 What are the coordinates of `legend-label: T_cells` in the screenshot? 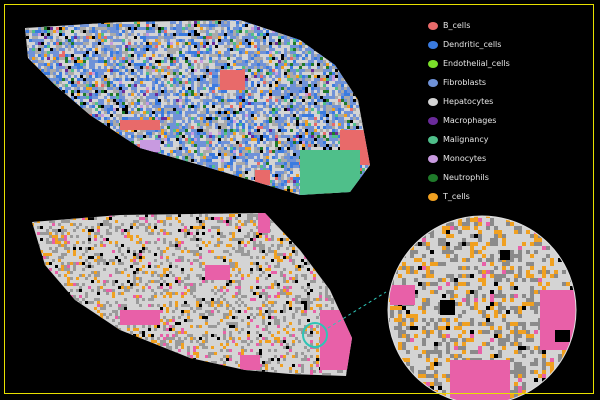 It's located at (456, 196).